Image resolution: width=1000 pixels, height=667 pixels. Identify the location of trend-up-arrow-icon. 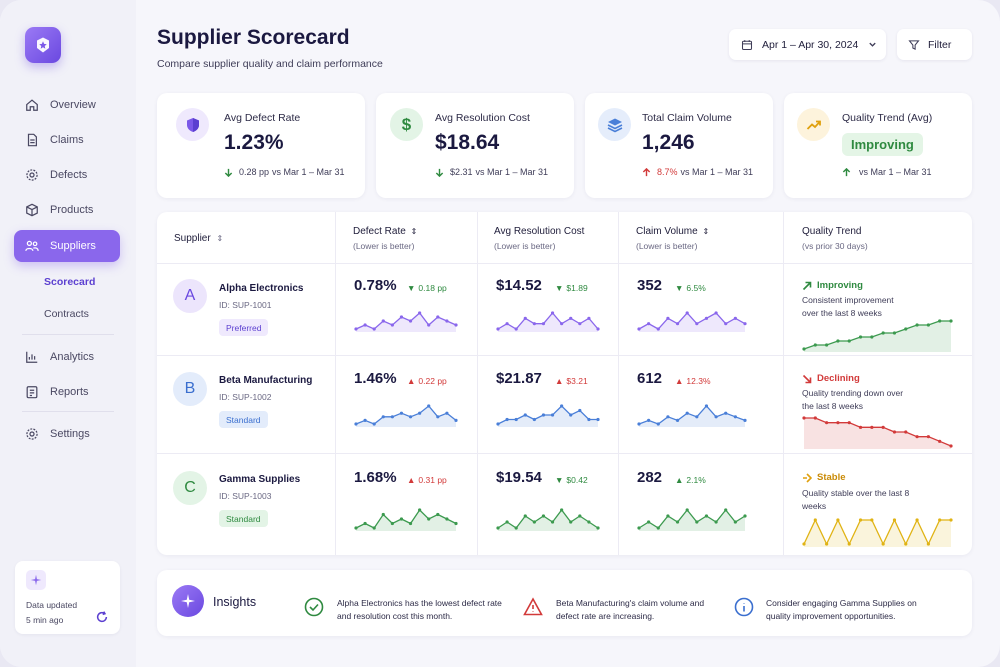
(807, 285).